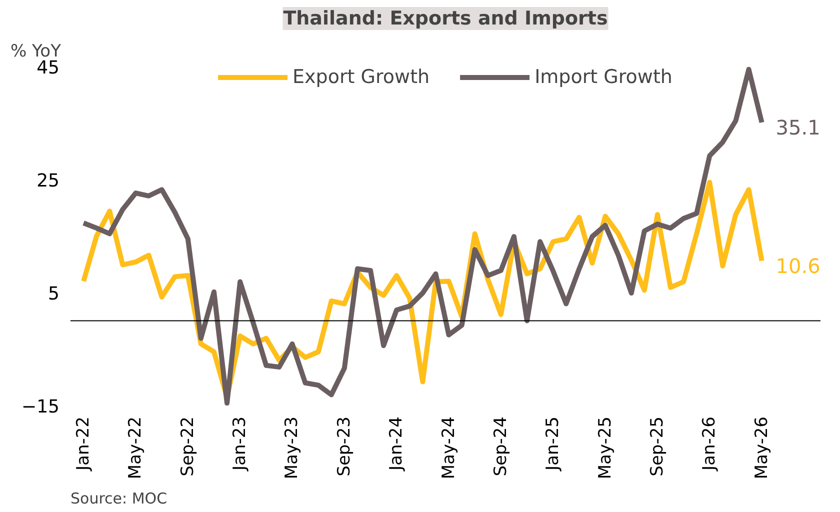  I want to click on x-tick-label: May-25, so click(605, 448).